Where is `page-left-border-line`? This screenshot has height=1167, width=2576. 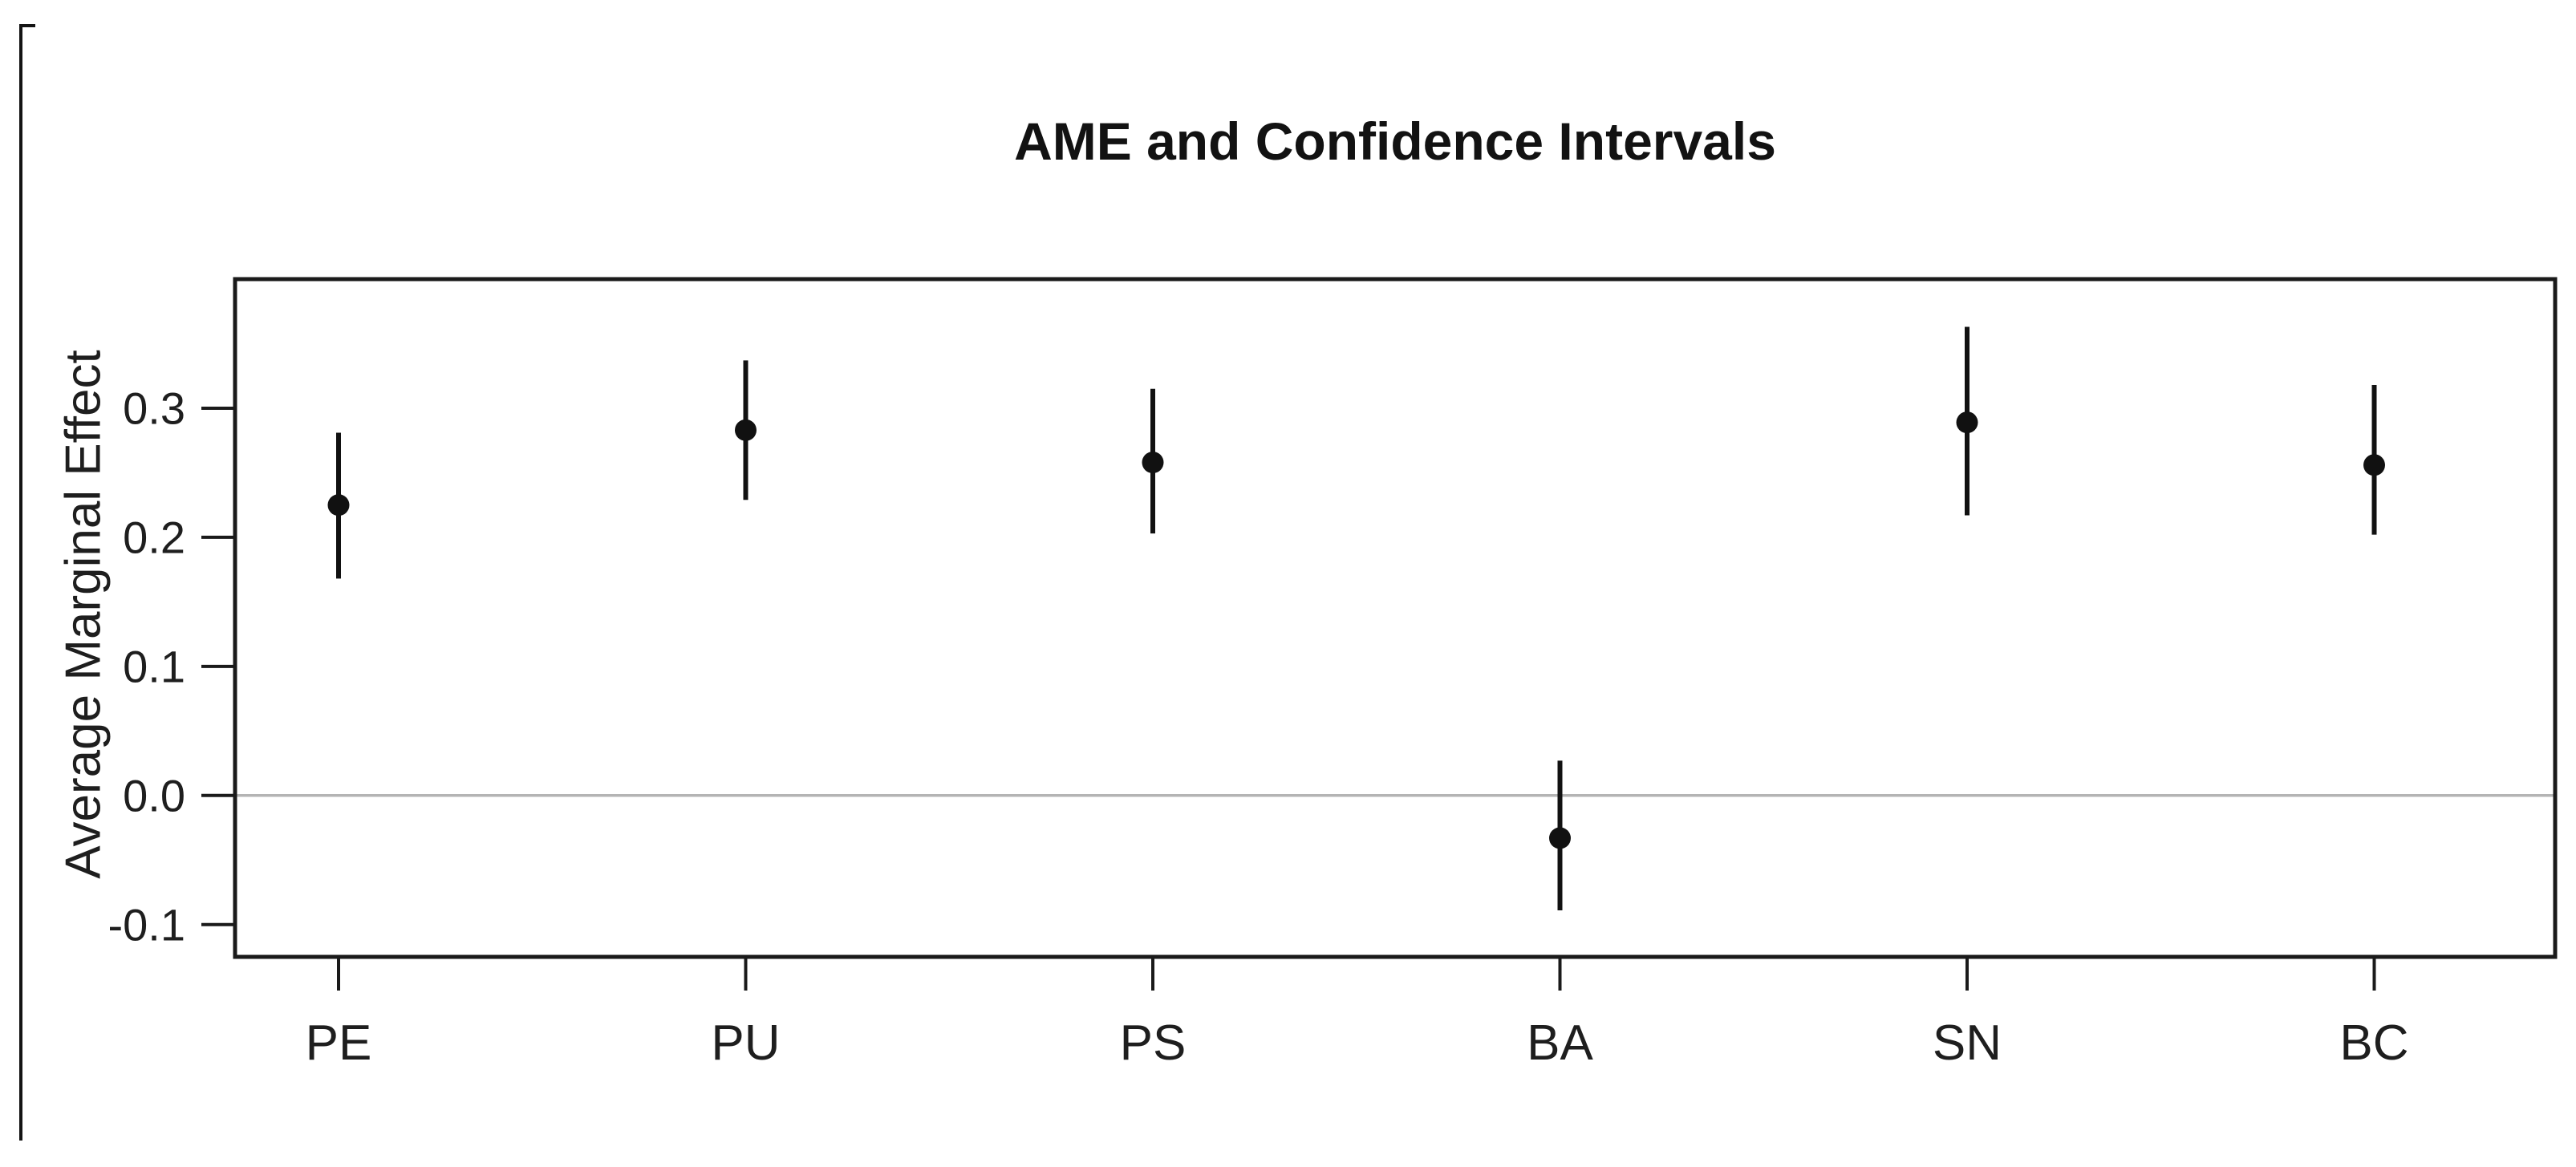 page-left-border-line is located at coordinates (20, 583).